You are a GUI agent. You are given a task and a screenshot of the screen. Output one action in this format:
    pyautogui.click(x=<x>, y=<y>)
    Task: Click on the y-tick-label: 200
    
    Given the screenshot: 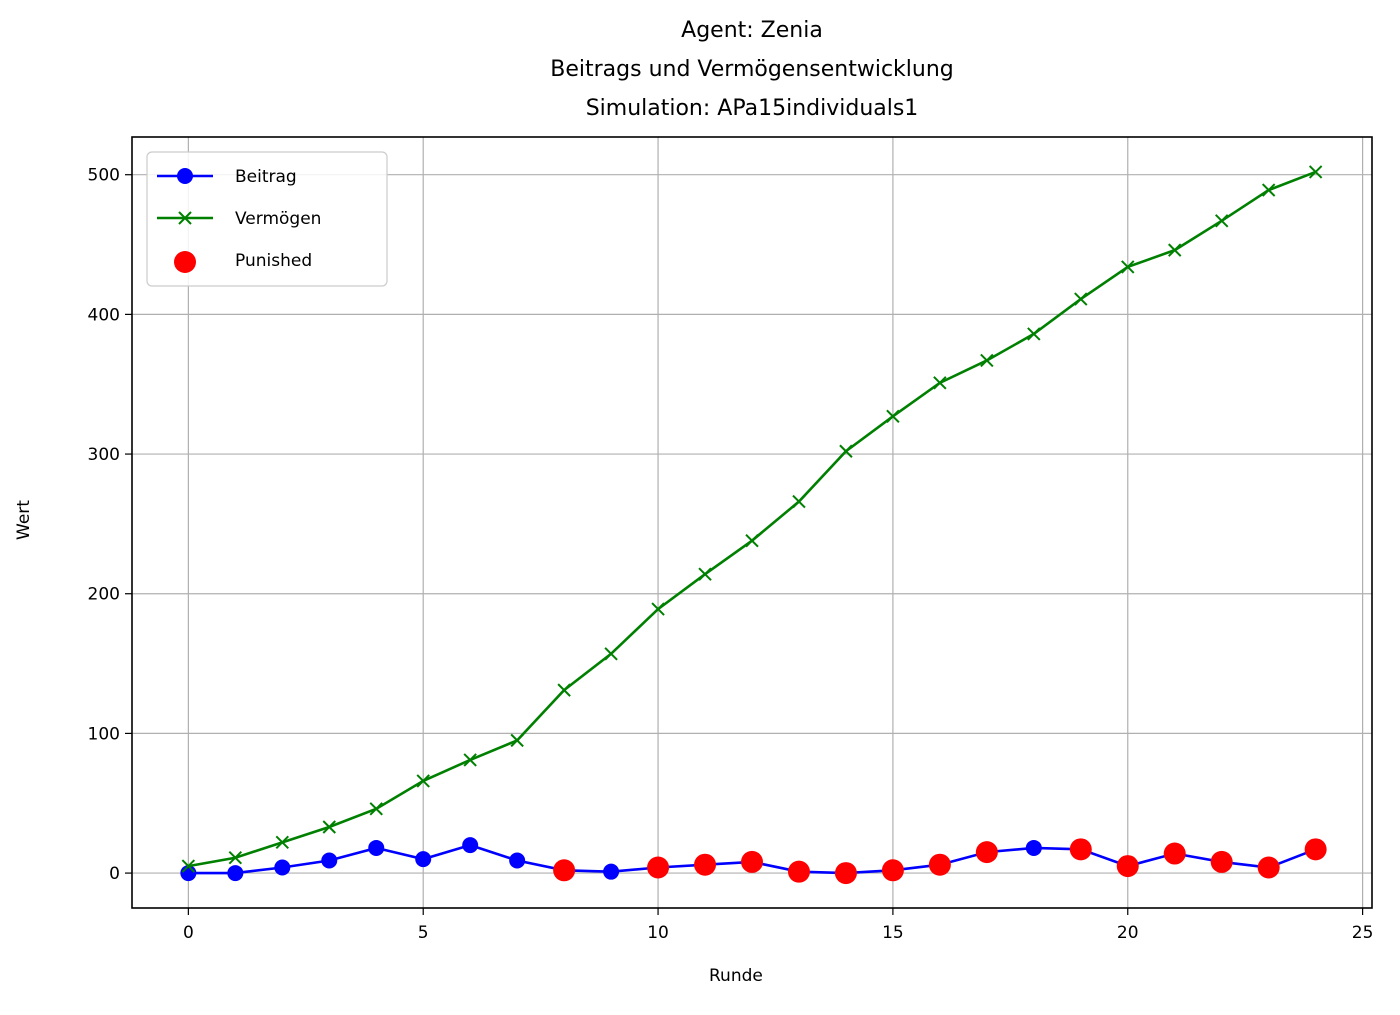 What is the action you would take?
    pyautogui.click(x=104, y=595)
    